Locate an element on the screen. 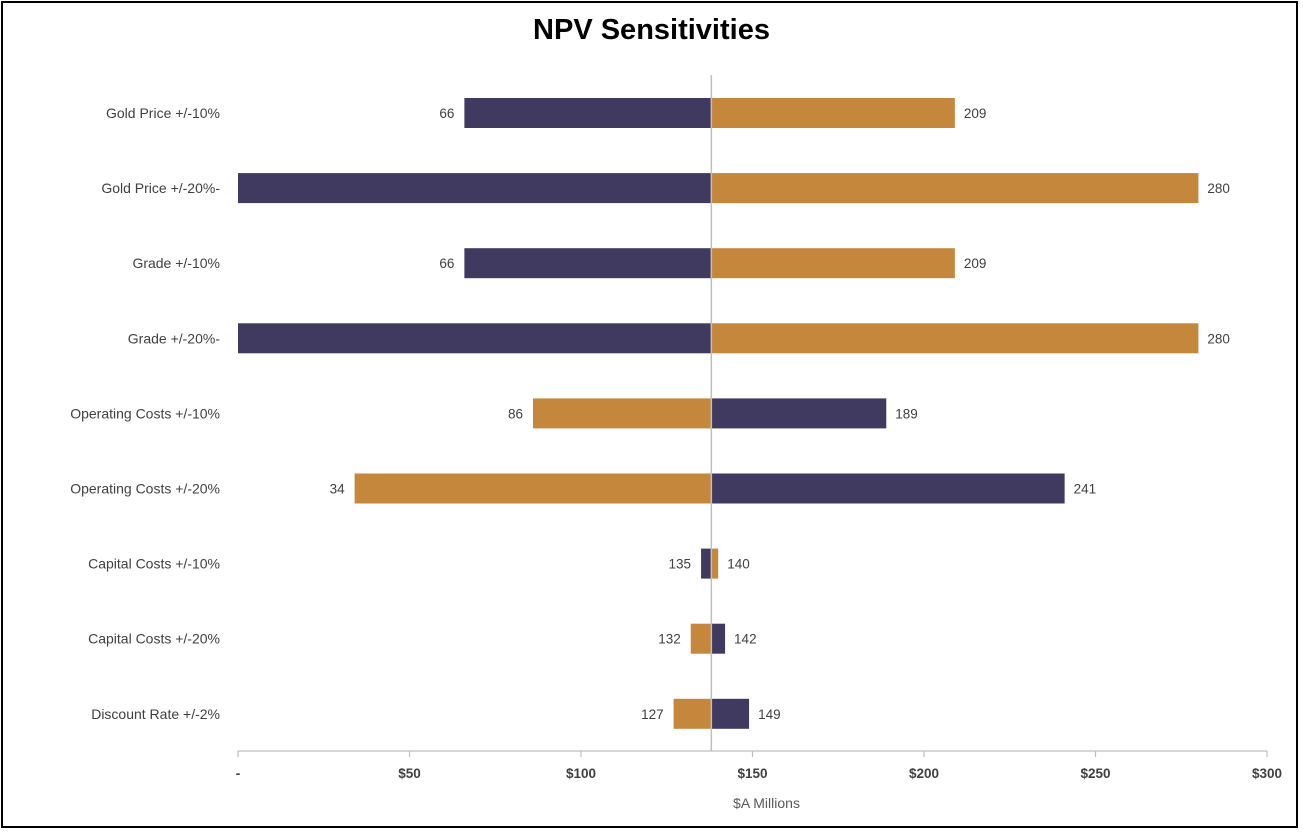 The image size is (1303, 832). data-label-high: 241 is located at coordinates (1085, 489).